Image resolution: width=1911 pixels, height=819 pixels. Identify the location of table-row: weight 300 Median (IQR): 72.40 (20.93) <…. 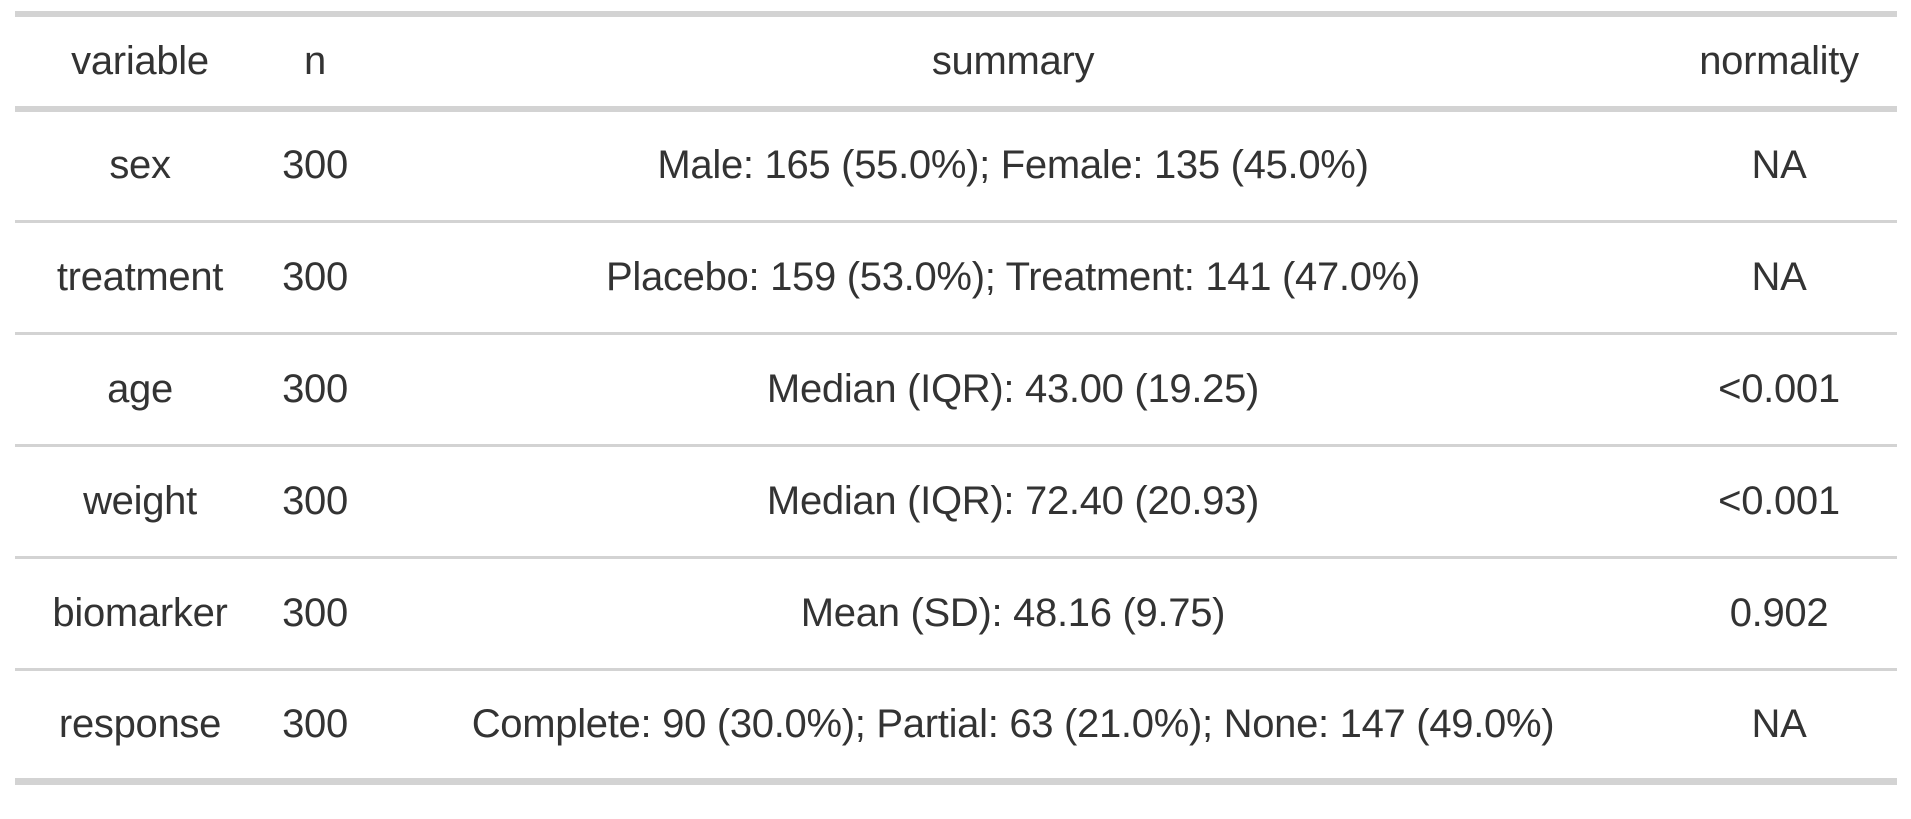
(956, 501).